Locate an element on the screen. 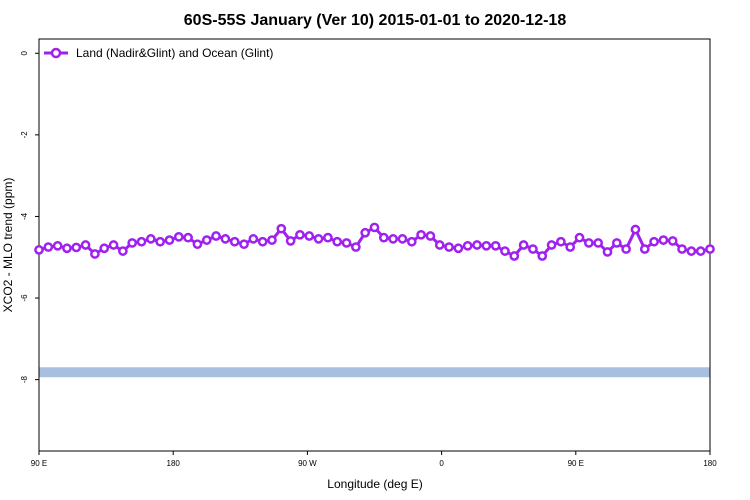 This screenshot has height=500, width=750. y-tick-label: -6 is located at coordinates (24, 298).